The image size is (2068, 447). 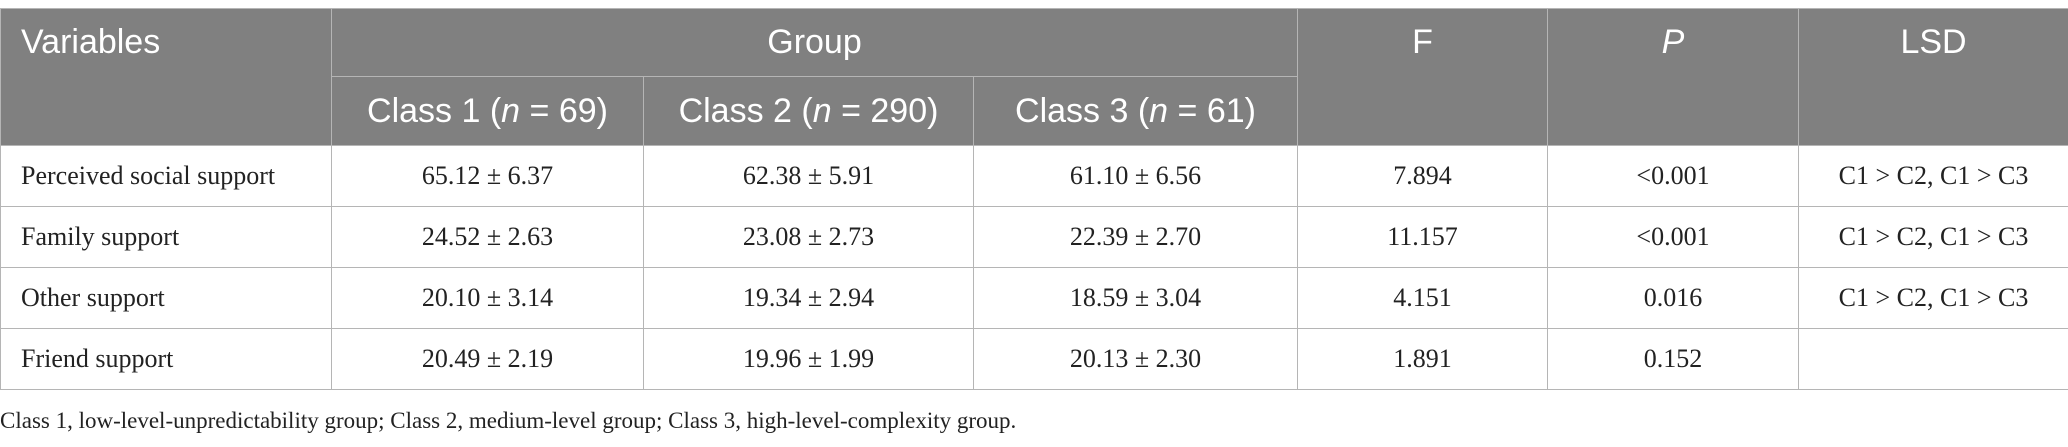 What do you see at coordinates (808, 237) in the screenshot?
I see `cell-class2: 23.08 ± 2.73` at bounding box center [808, 237].